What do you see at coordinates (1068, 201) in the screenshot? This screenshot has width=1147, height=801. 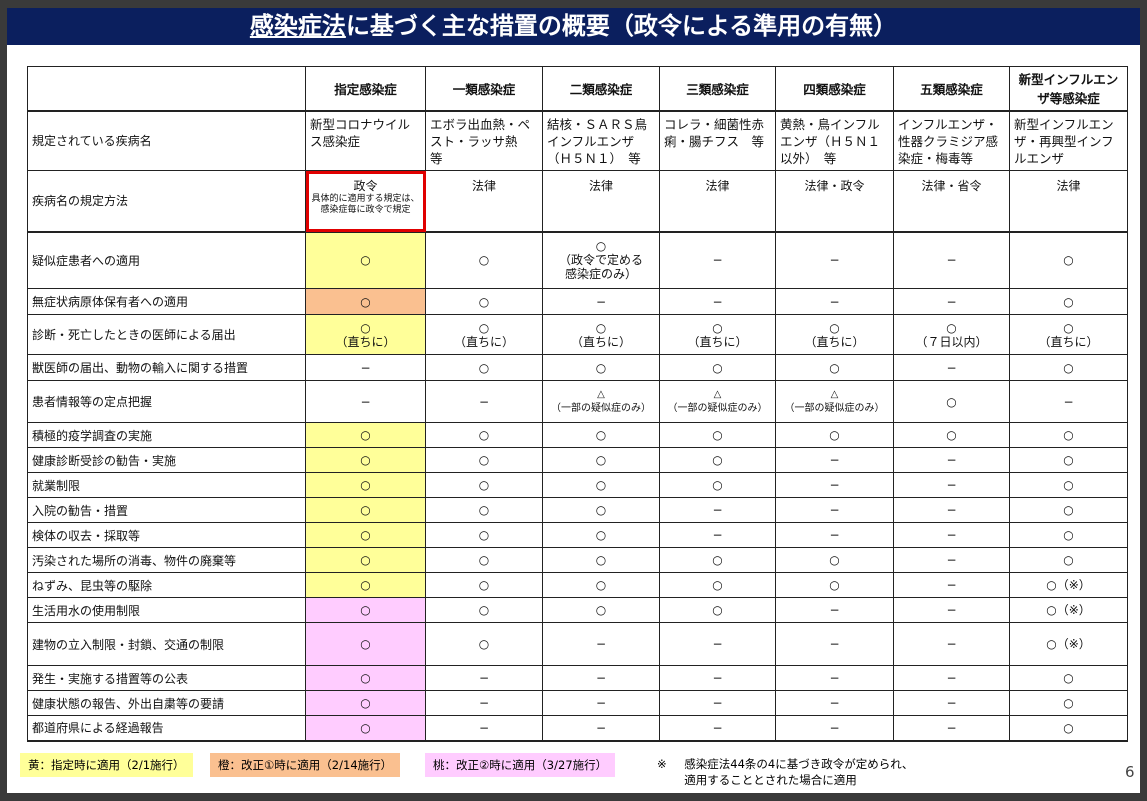 I see `method-cell: 法律` at bounding box center [1068, 201].